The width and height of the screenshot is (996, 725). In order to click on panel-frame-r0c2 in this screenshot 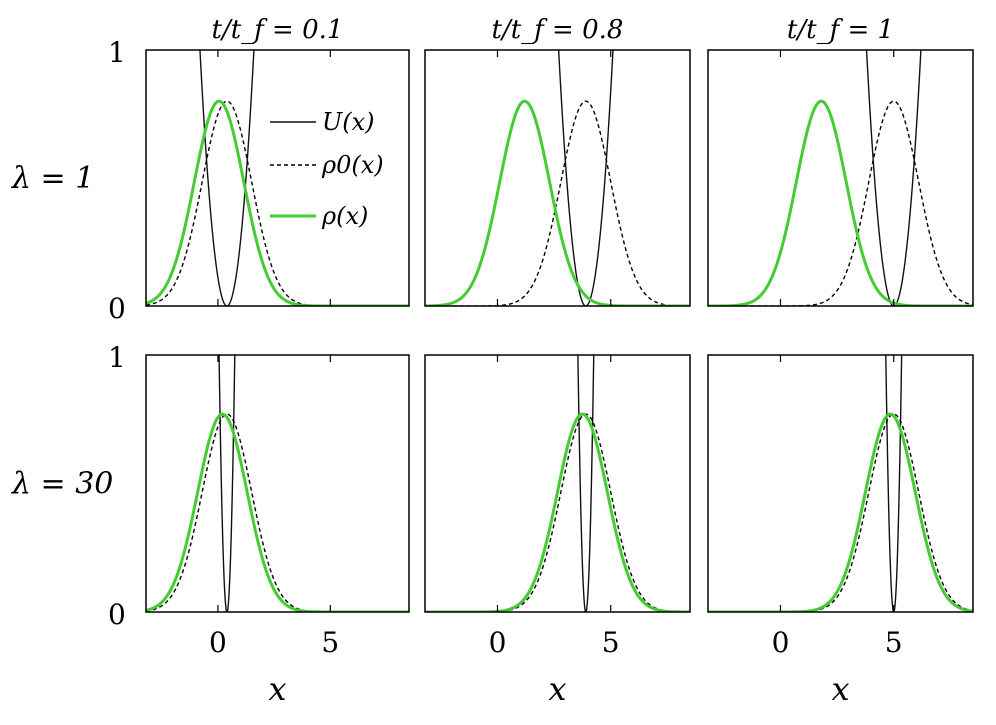, I will do `click(840, 178)`.